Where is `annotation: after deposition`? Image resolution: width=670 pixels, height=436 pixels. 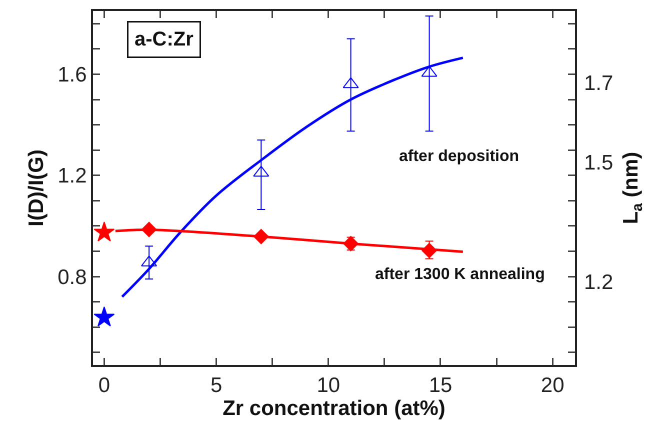
annotation: after deposition is located at coordinates (459, 156).